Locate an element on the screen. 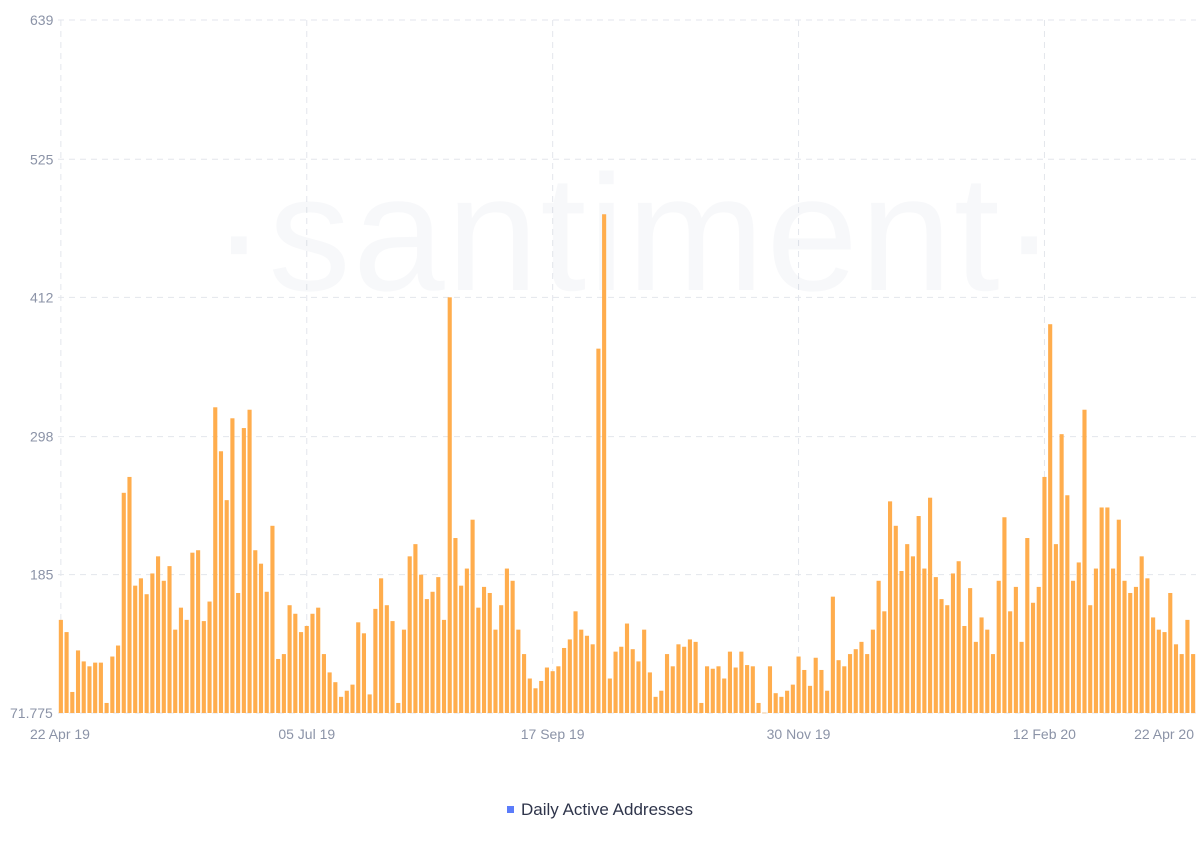 This screenshot has height=860, width=1200. chart-legend: Daily Active Addresses is located at coordinates (600, 810).